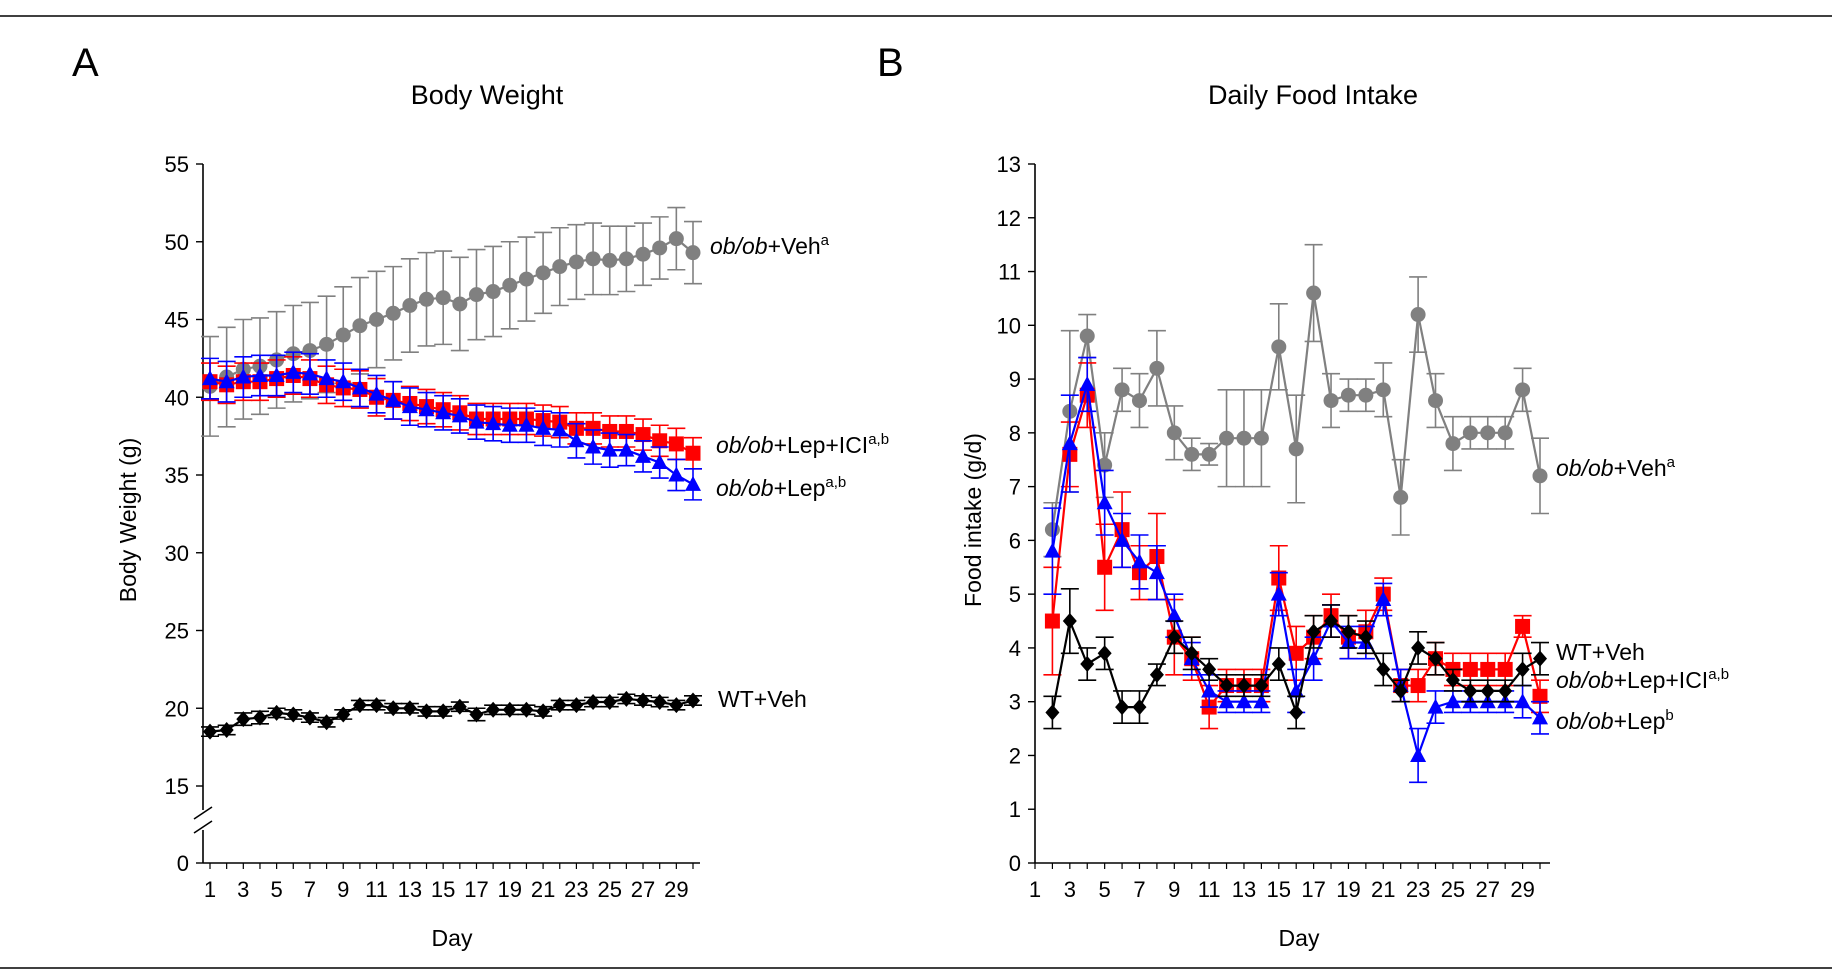 The width and height of the screenshot is (1832, 980). Describe the element at coordinates (1279, 889) in the screenshot. I see `x-tick-label: 15` at that location.